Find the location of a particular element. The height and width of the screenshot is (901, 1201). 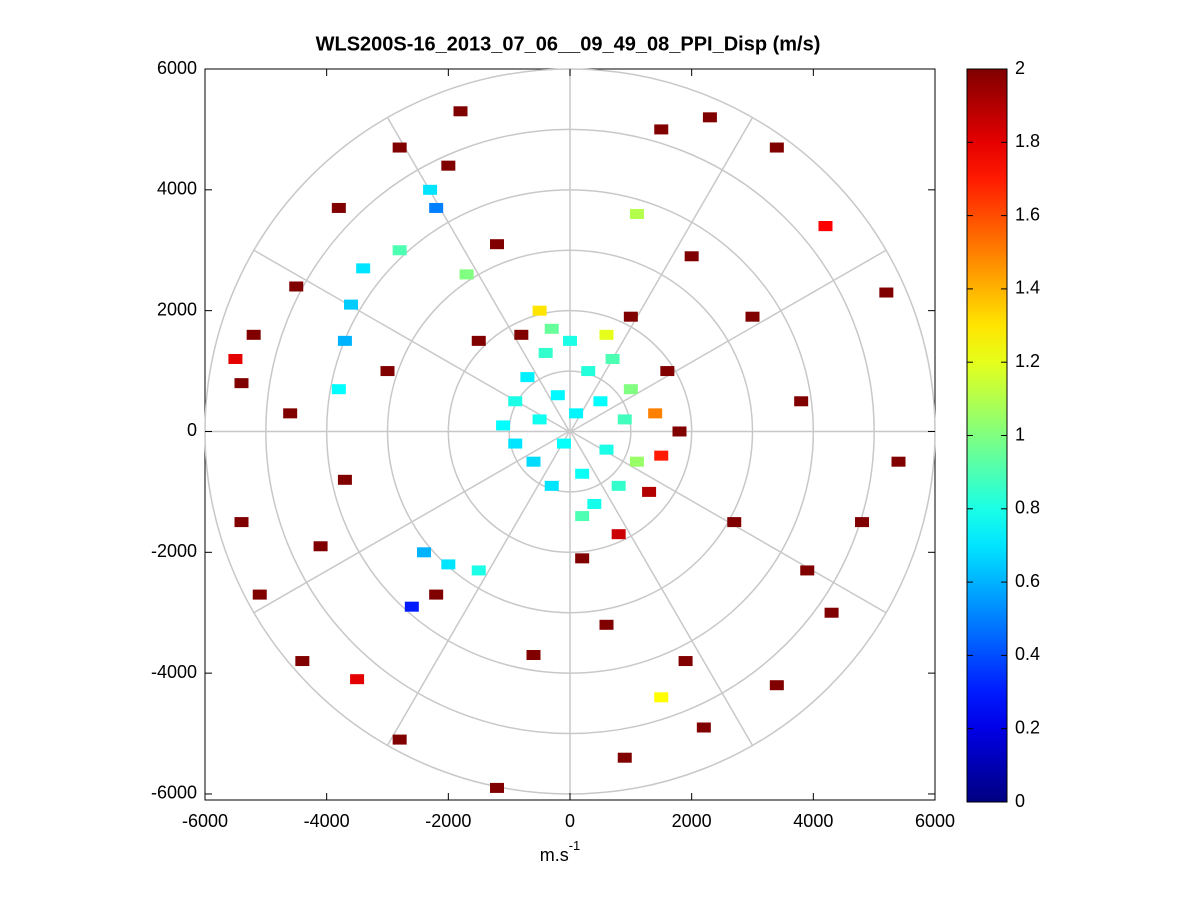

x-tick-label: -2000 is located at coordinates (448, 821).